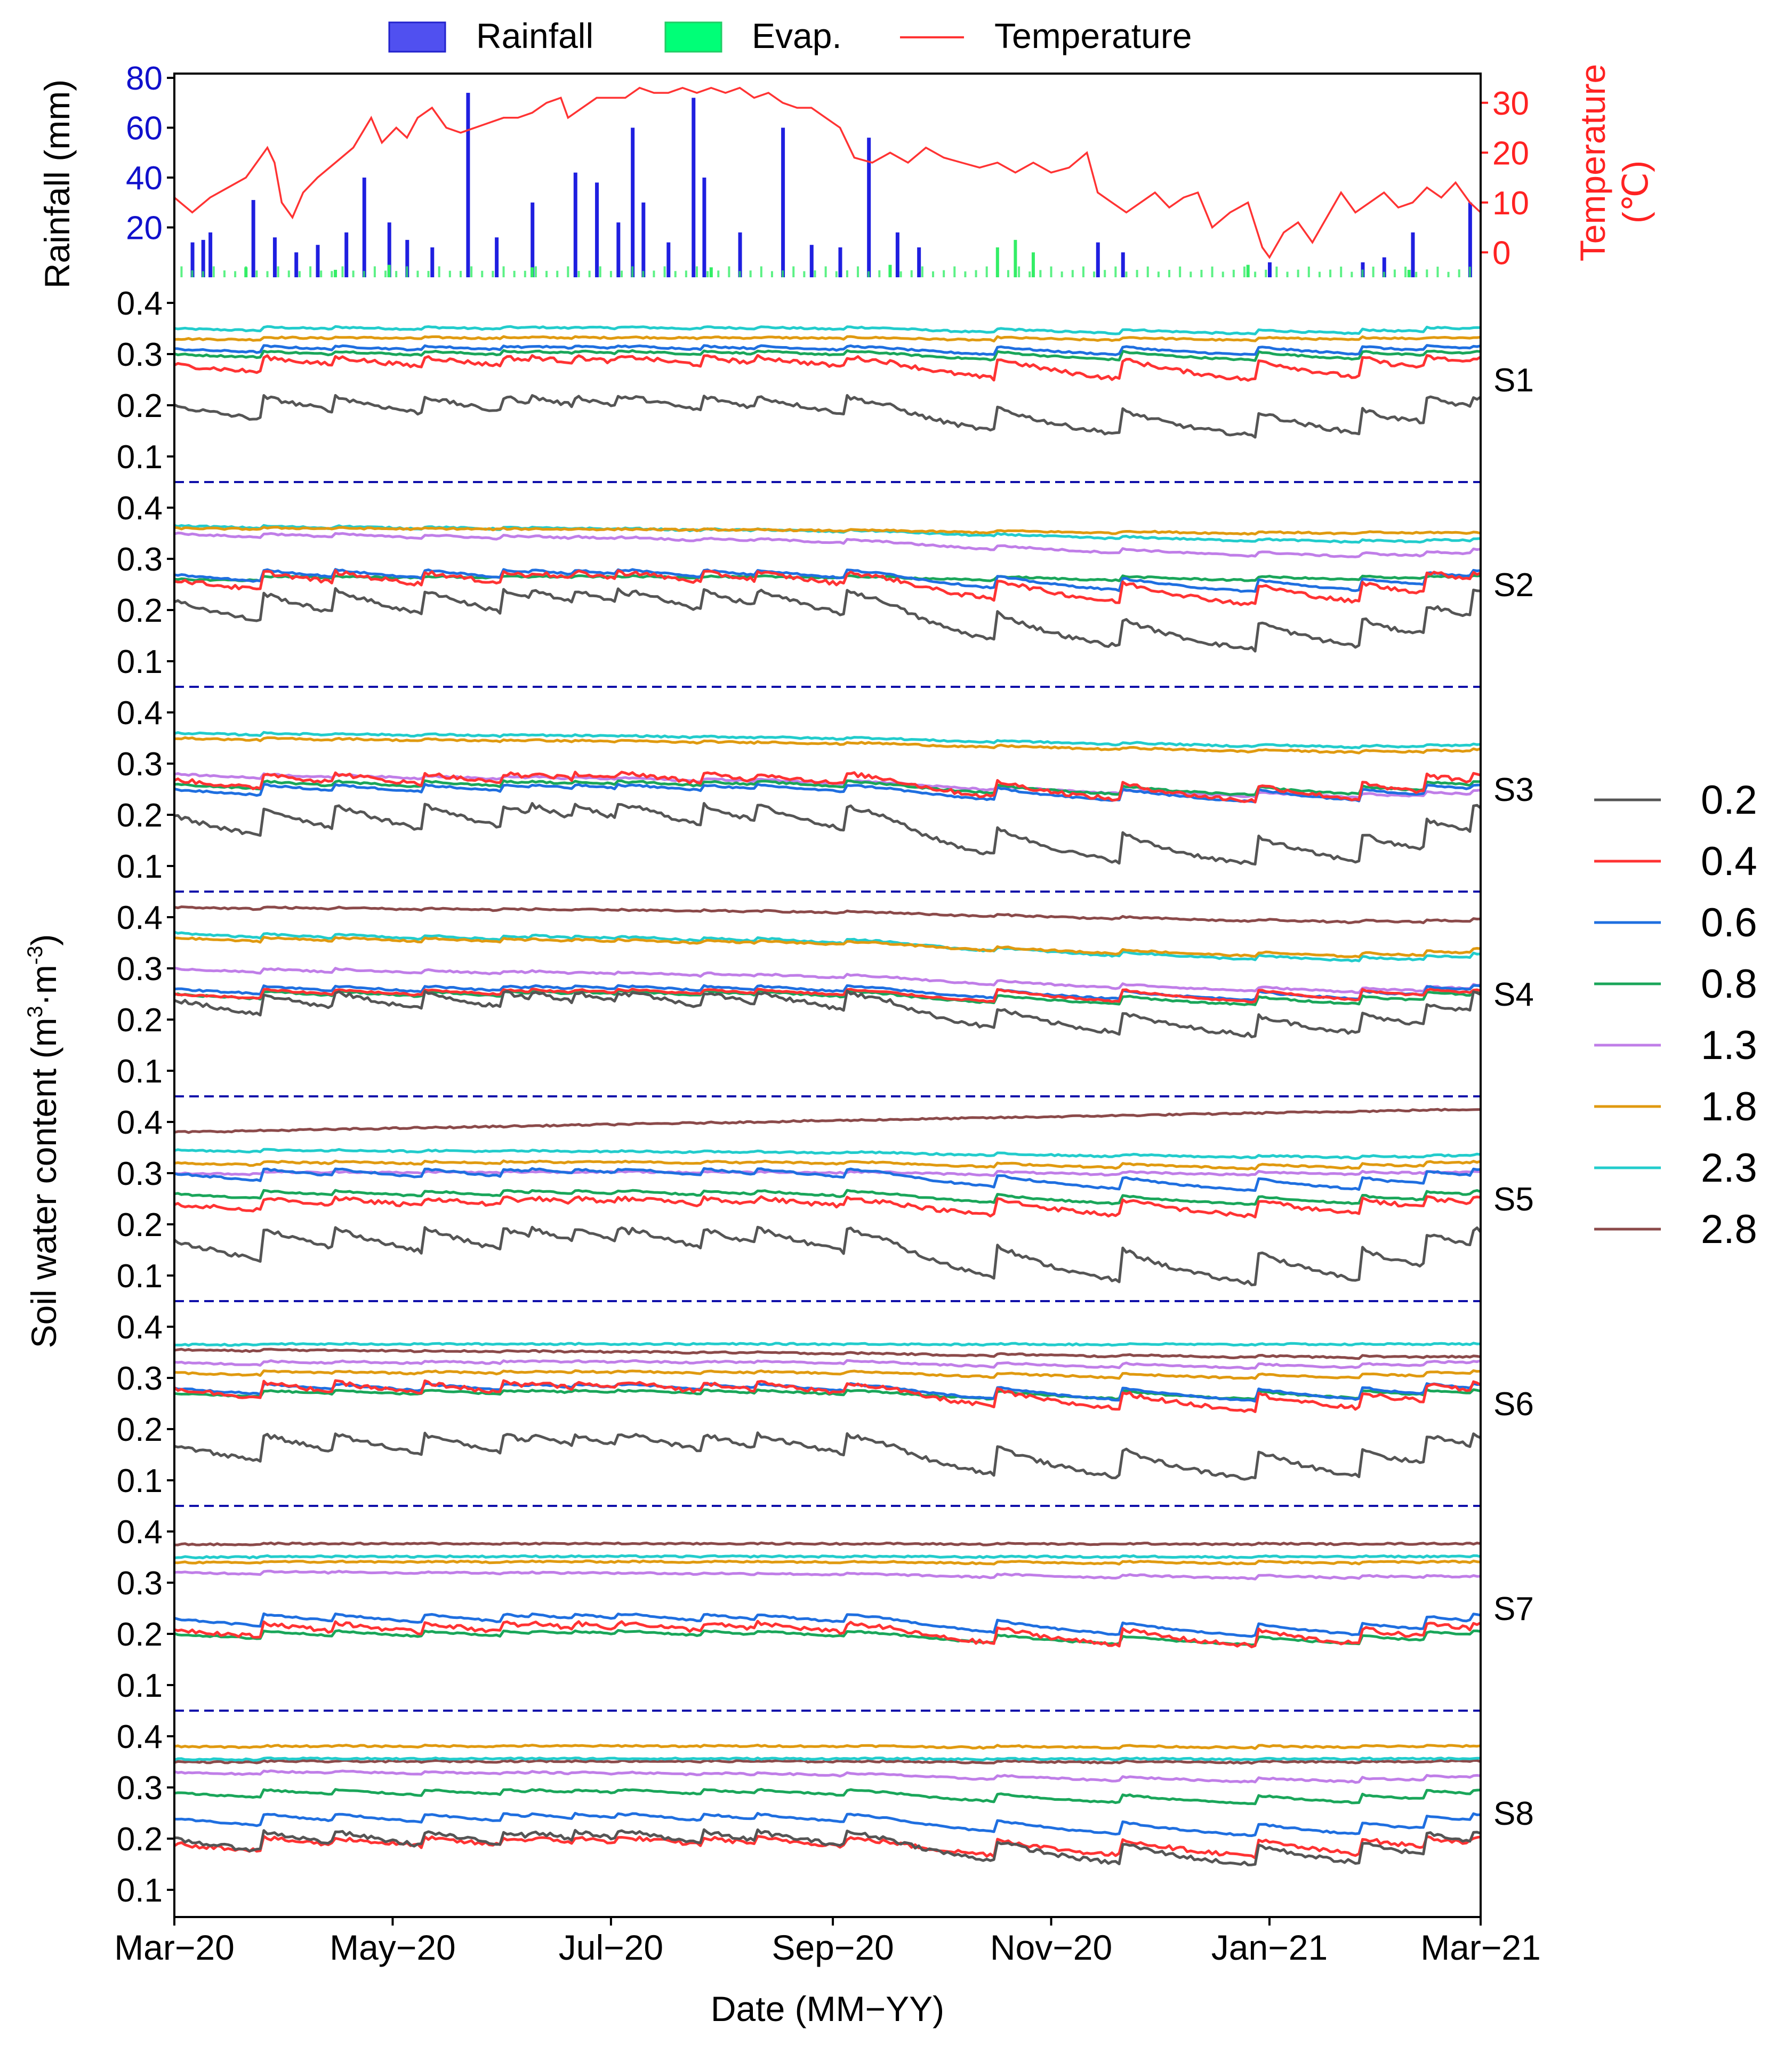  I want to click on site-panel-S6: 0.1 0.2 0.3 0.4 S6, so click(825, 1408).